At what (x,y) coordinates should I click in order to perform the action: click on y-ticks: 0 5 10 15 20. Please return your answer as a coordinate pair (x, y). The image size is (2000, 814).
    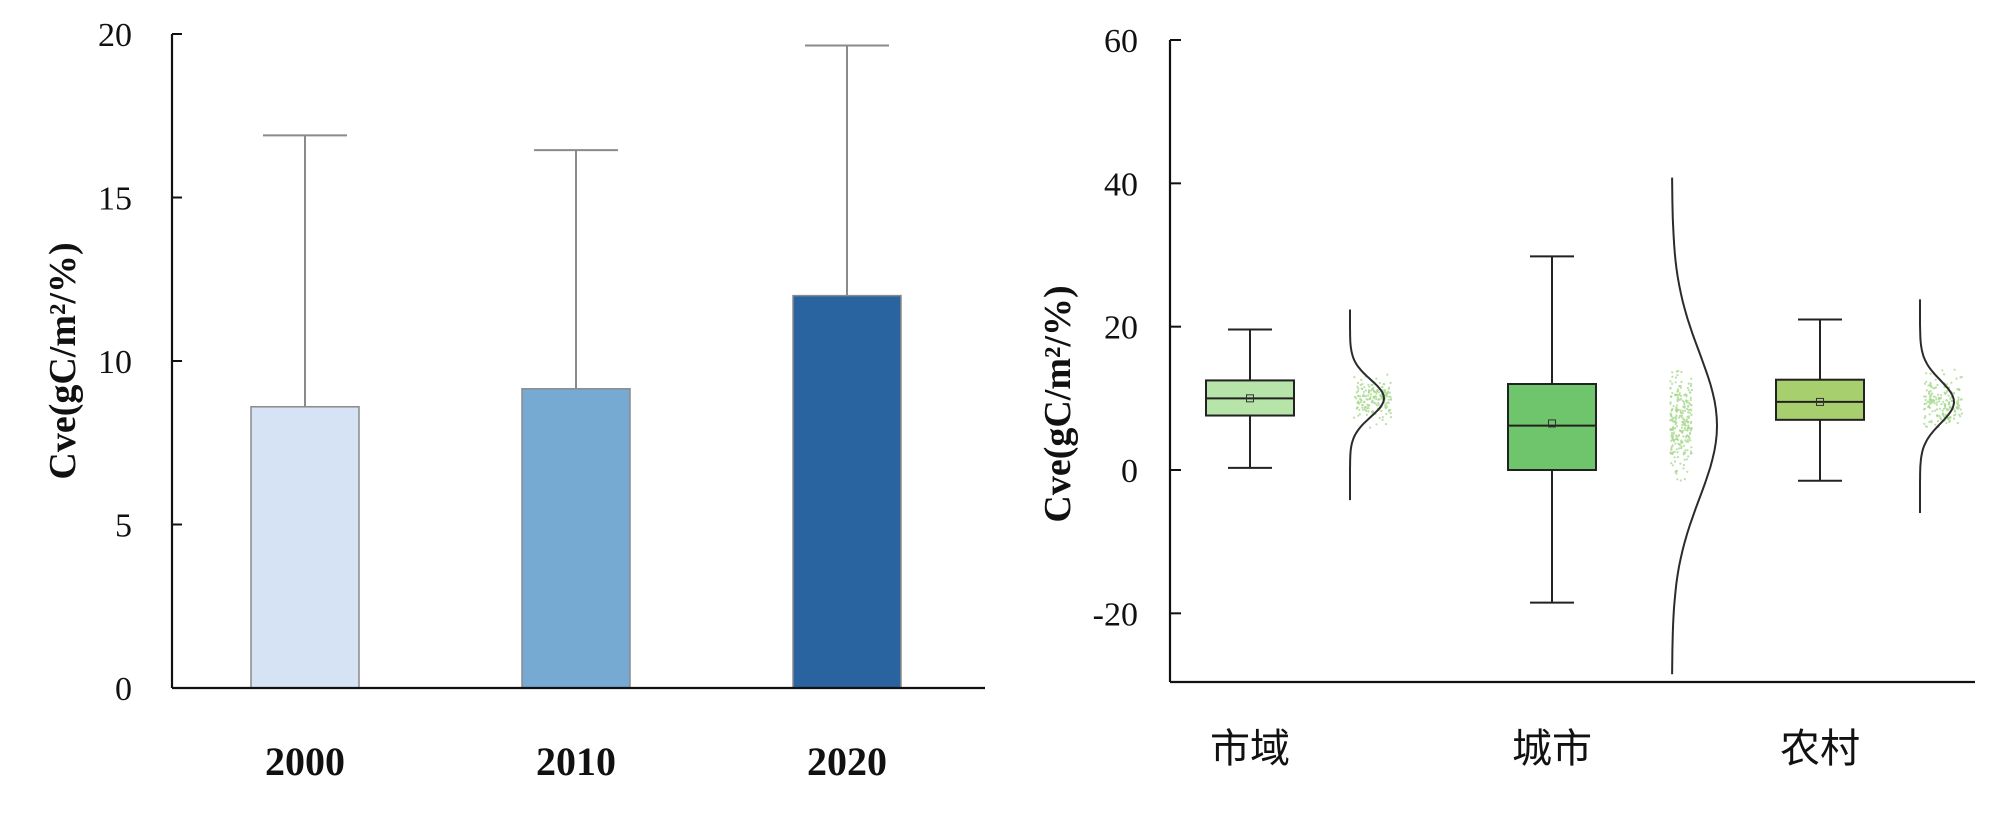
    Looking at the image, I should click on (140, 362).